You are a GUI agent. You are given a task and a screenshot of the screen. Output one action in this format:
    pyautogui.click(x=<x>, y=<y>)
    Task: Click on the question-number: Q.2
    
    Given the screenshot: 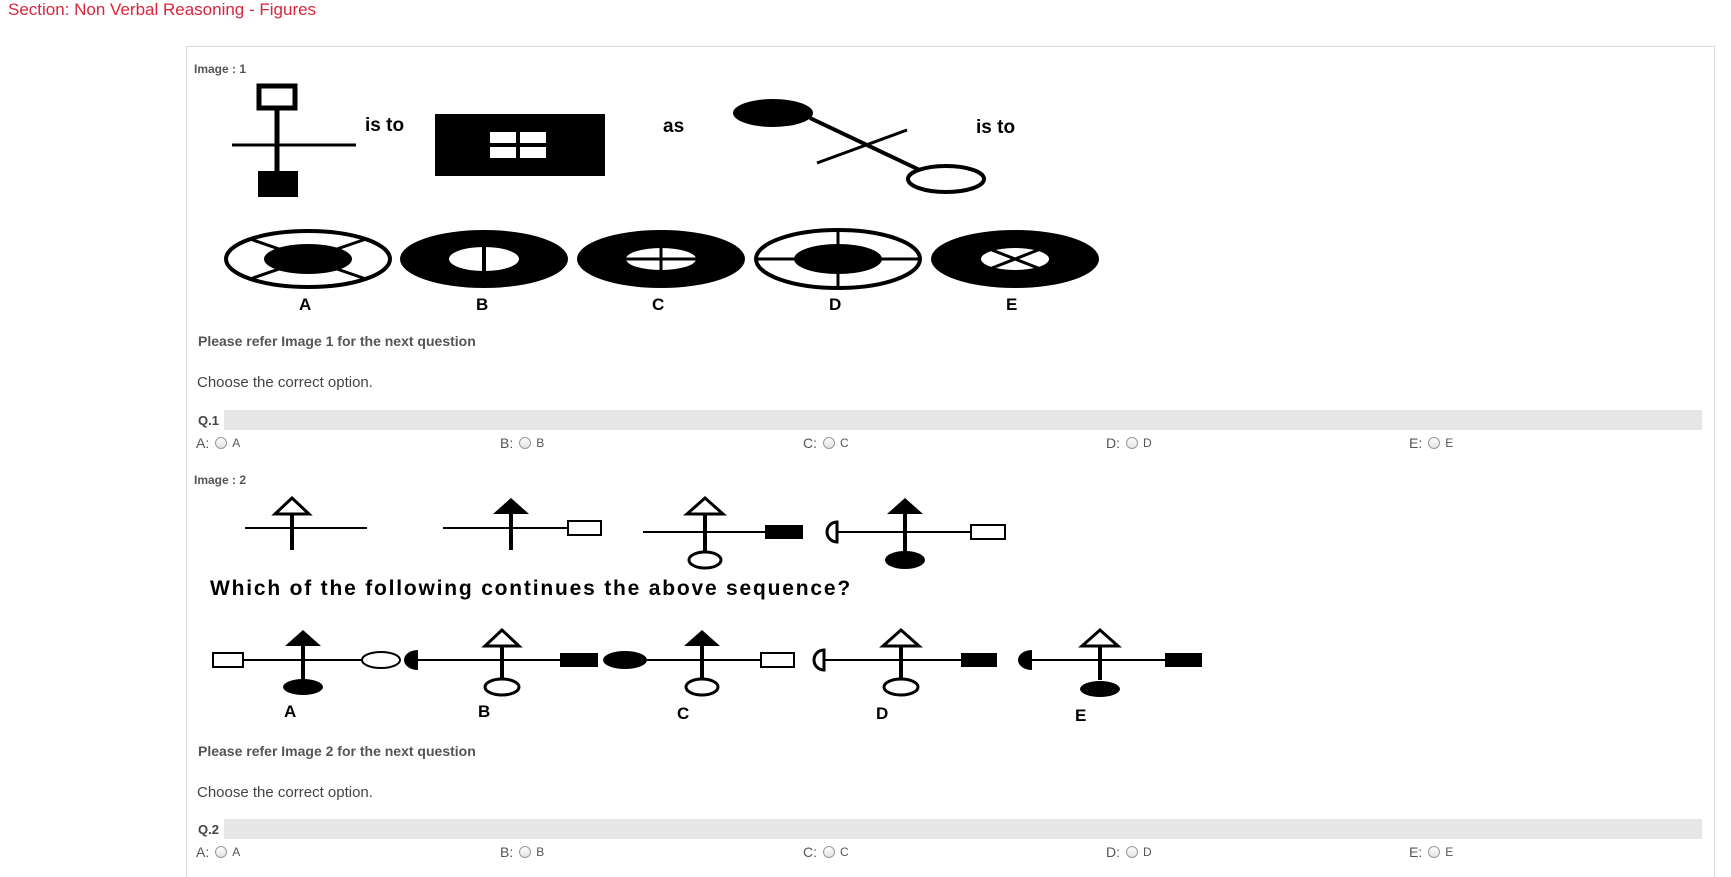 What is the action you would take?
    pyautogui.click(x=208, y=829)
    